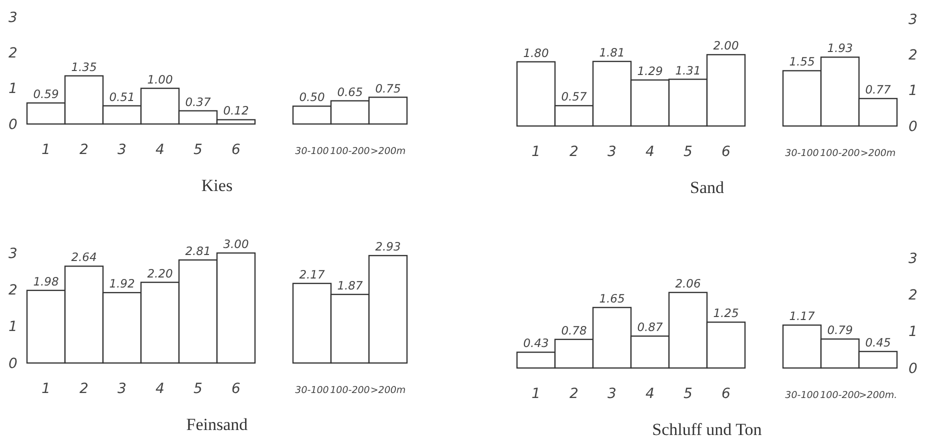  What do you see at coordinates (350, 91) in the screenshot?
I see `text: 0.65` at bounding box center [350, 91].